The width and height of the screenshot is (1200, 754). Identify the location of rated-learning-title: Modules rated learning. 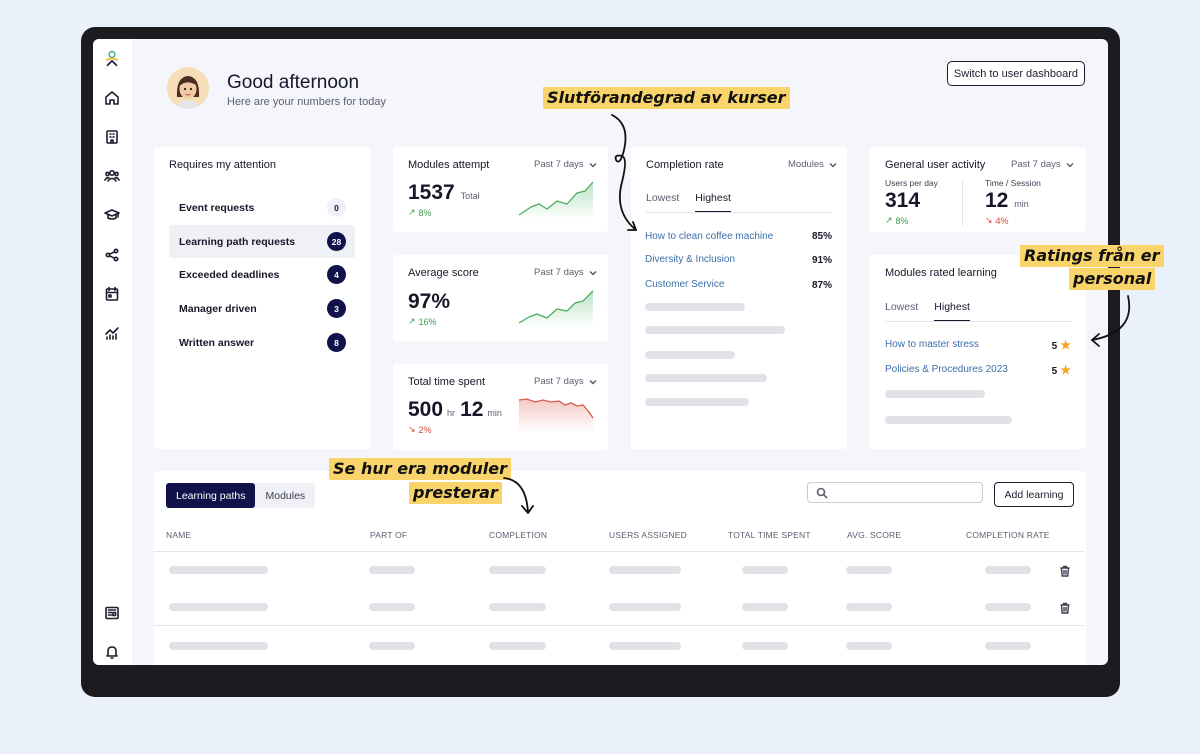
(941, 273).